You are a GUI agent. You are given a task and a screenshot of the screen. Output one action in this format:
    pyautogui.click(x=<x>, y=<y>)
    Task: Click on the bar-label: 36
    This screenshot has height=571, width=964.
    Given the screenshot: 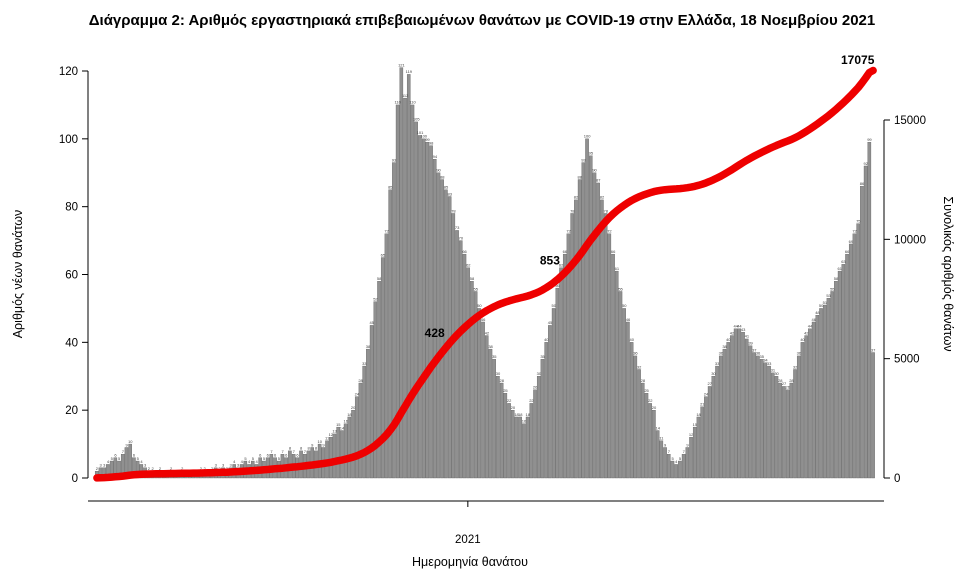 What is the action you would take?
    pyautogui.click(x=635, y=353)
    